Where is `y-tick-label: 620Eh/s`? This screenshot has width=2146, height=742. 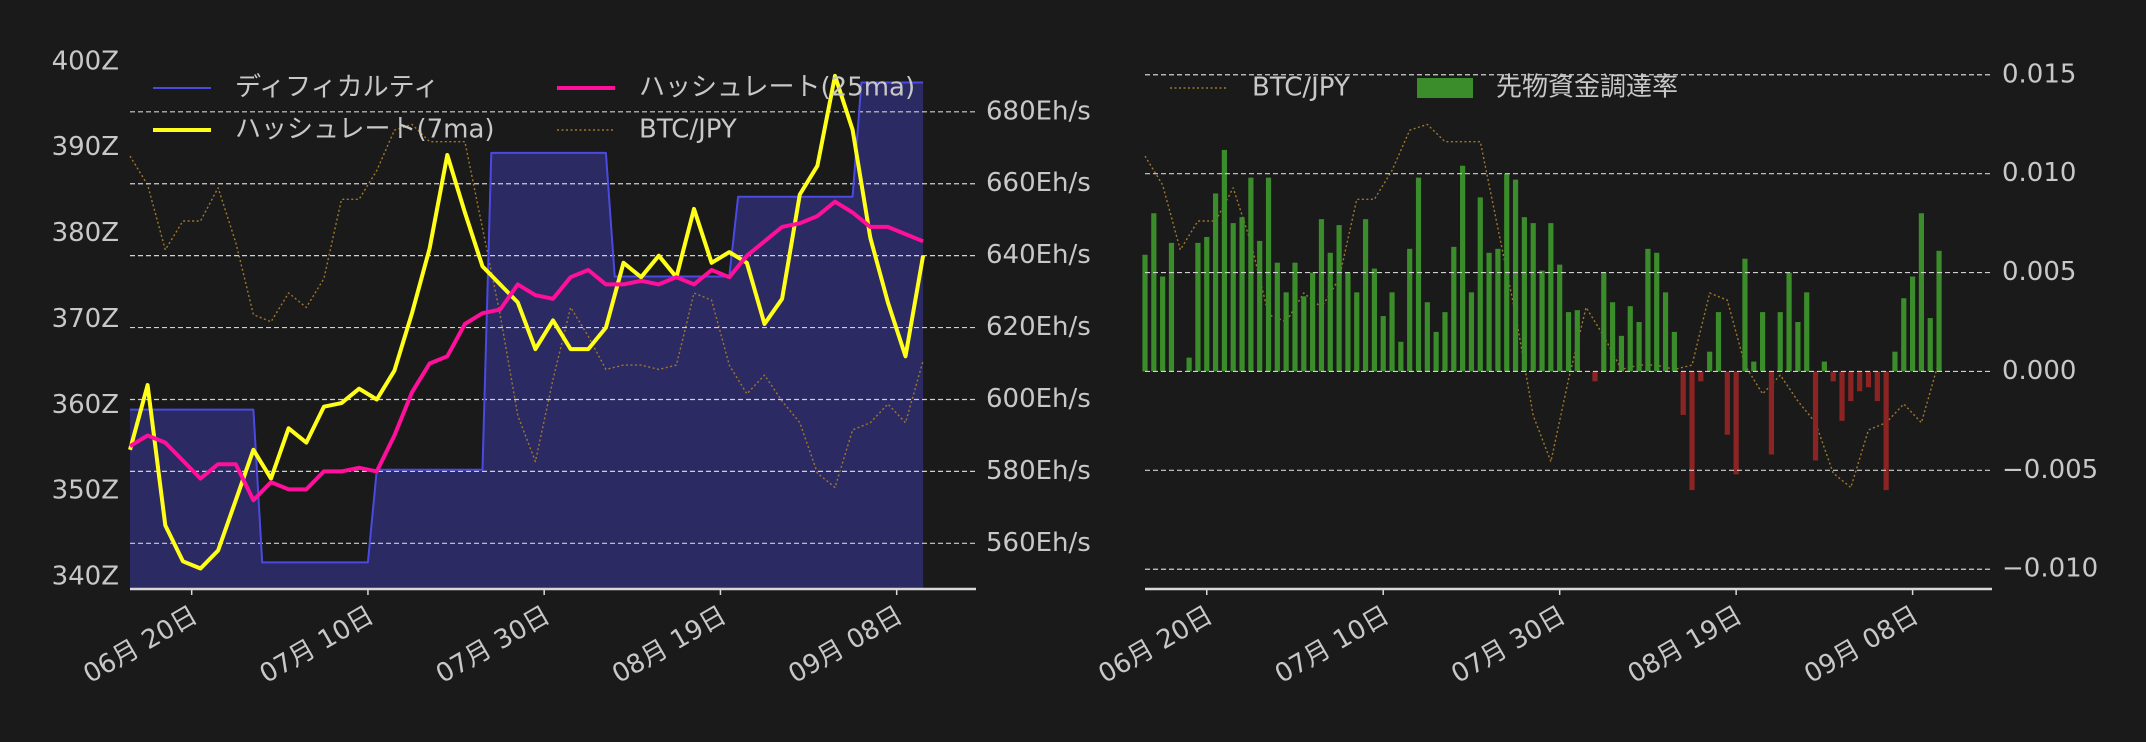 y-tick-label: 620Eh/s is located at coordinates (1038, 327).